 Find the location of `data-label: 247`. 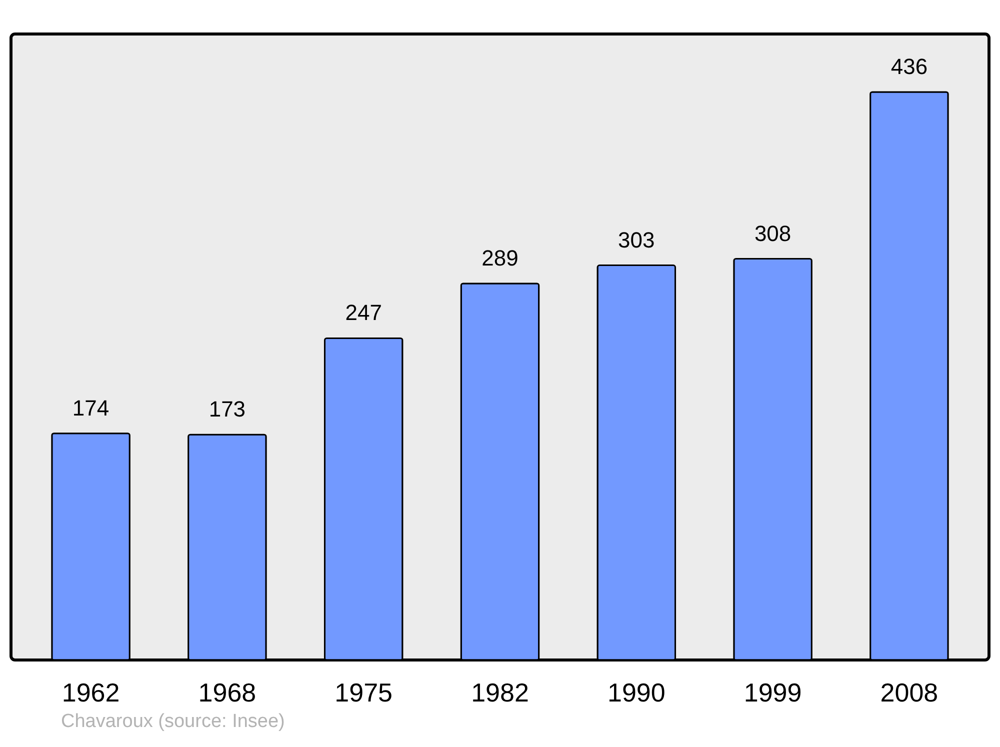

data-label: 247 is located at coordinates (363, 313).